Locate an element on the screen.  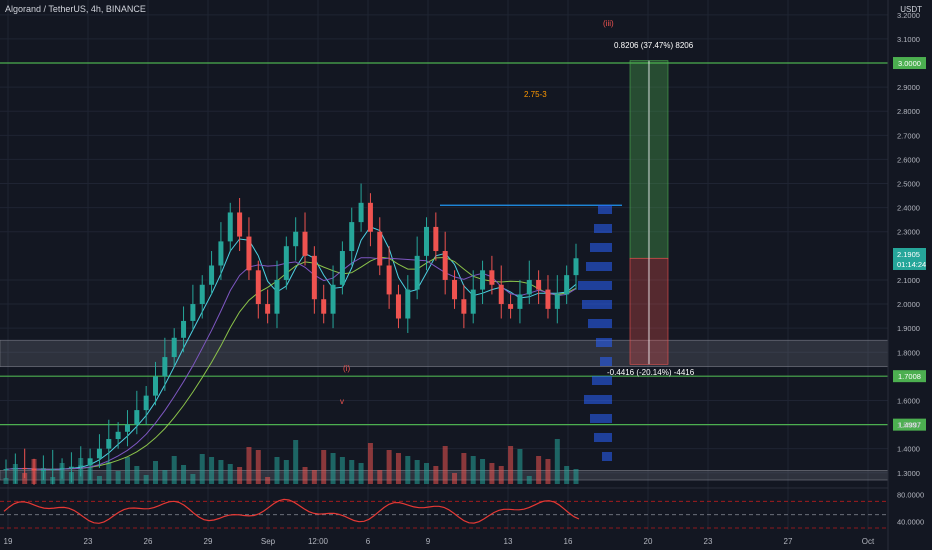
price-tick-label: 2.0000 is located at coordinates (908, 304).